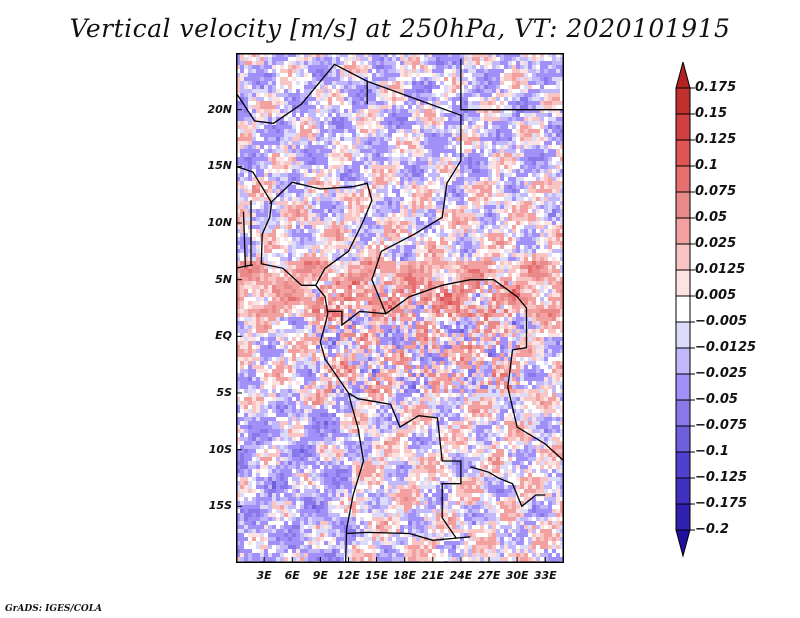  I want to click on lat-tick-label: 5S, so click(224, 392).